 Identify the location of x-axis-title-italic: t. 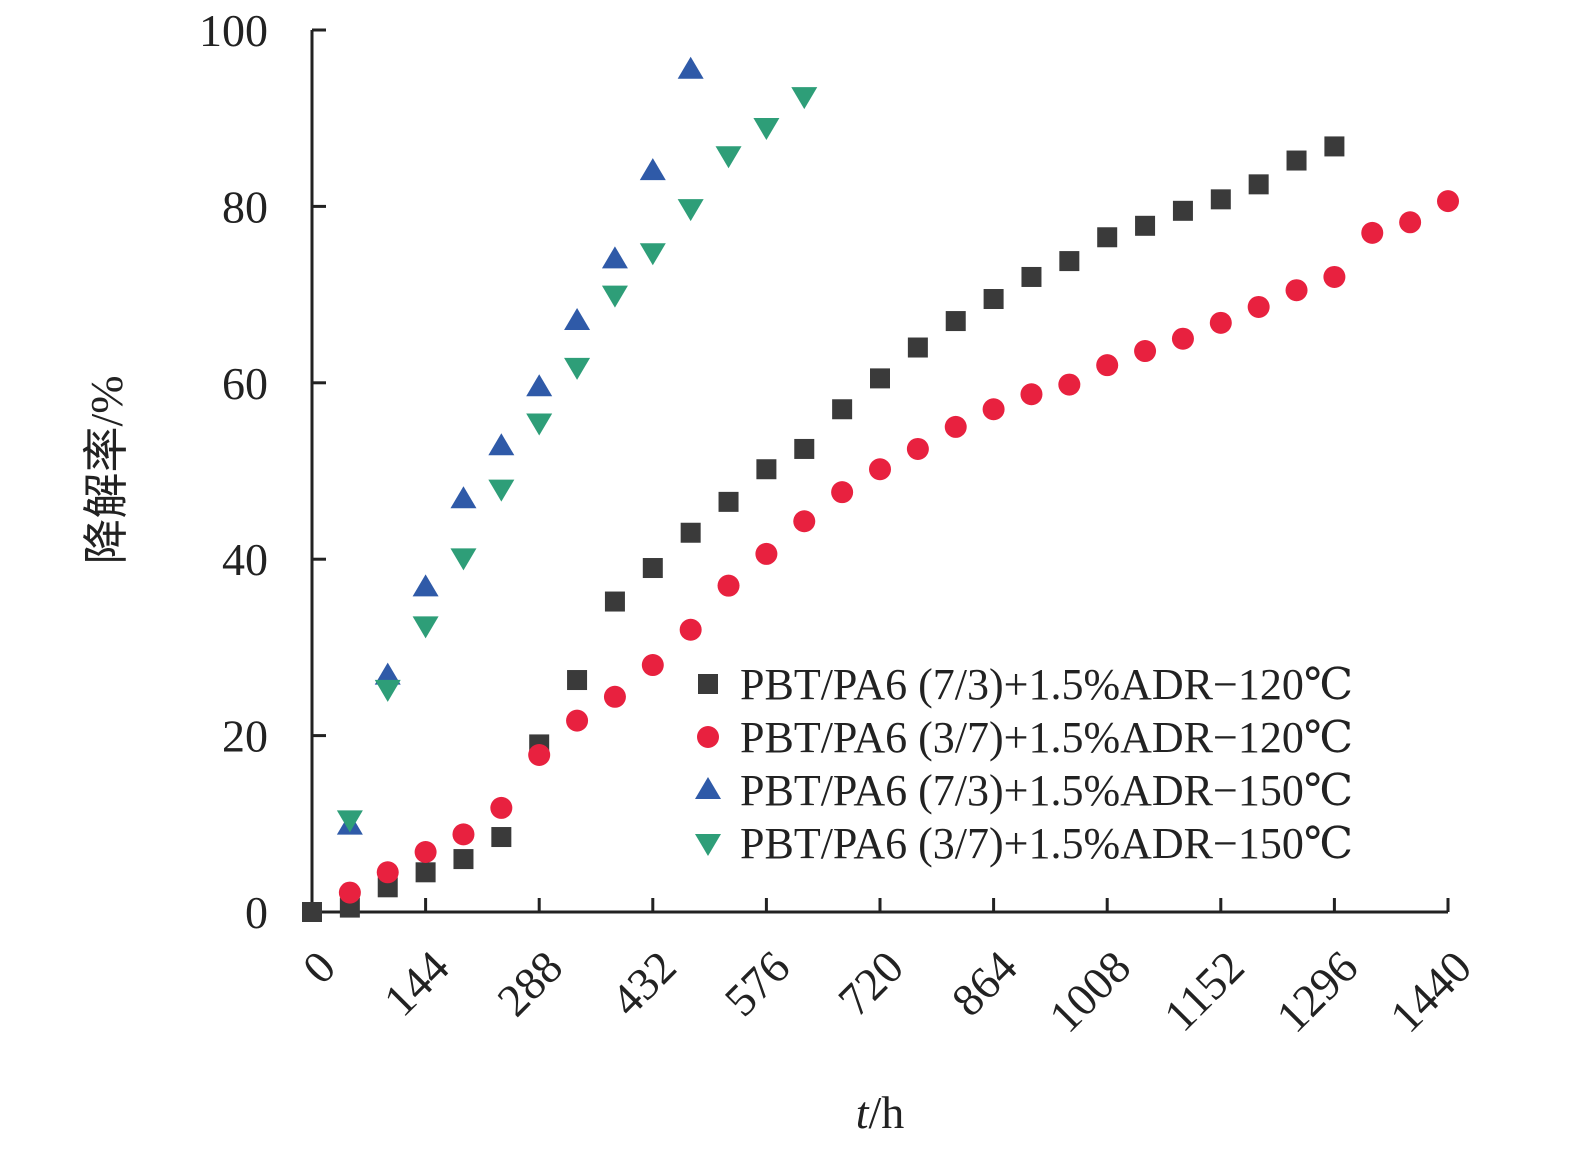
(863, 1112).